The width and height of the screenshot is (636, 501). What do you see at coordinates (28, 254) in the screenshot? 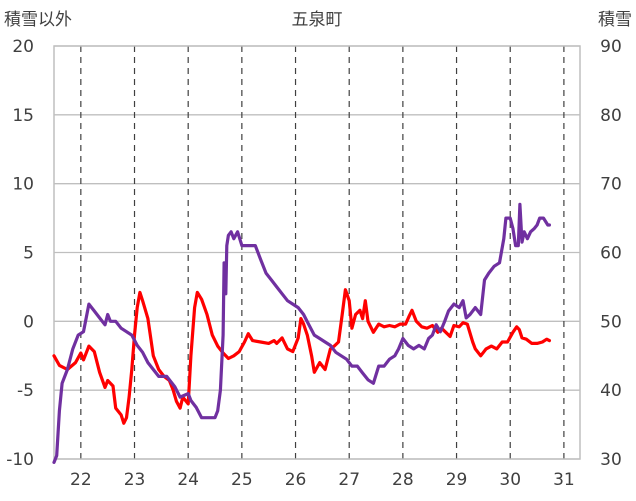
I see `left-tick-label: 5` at bounding box center [28, 254].